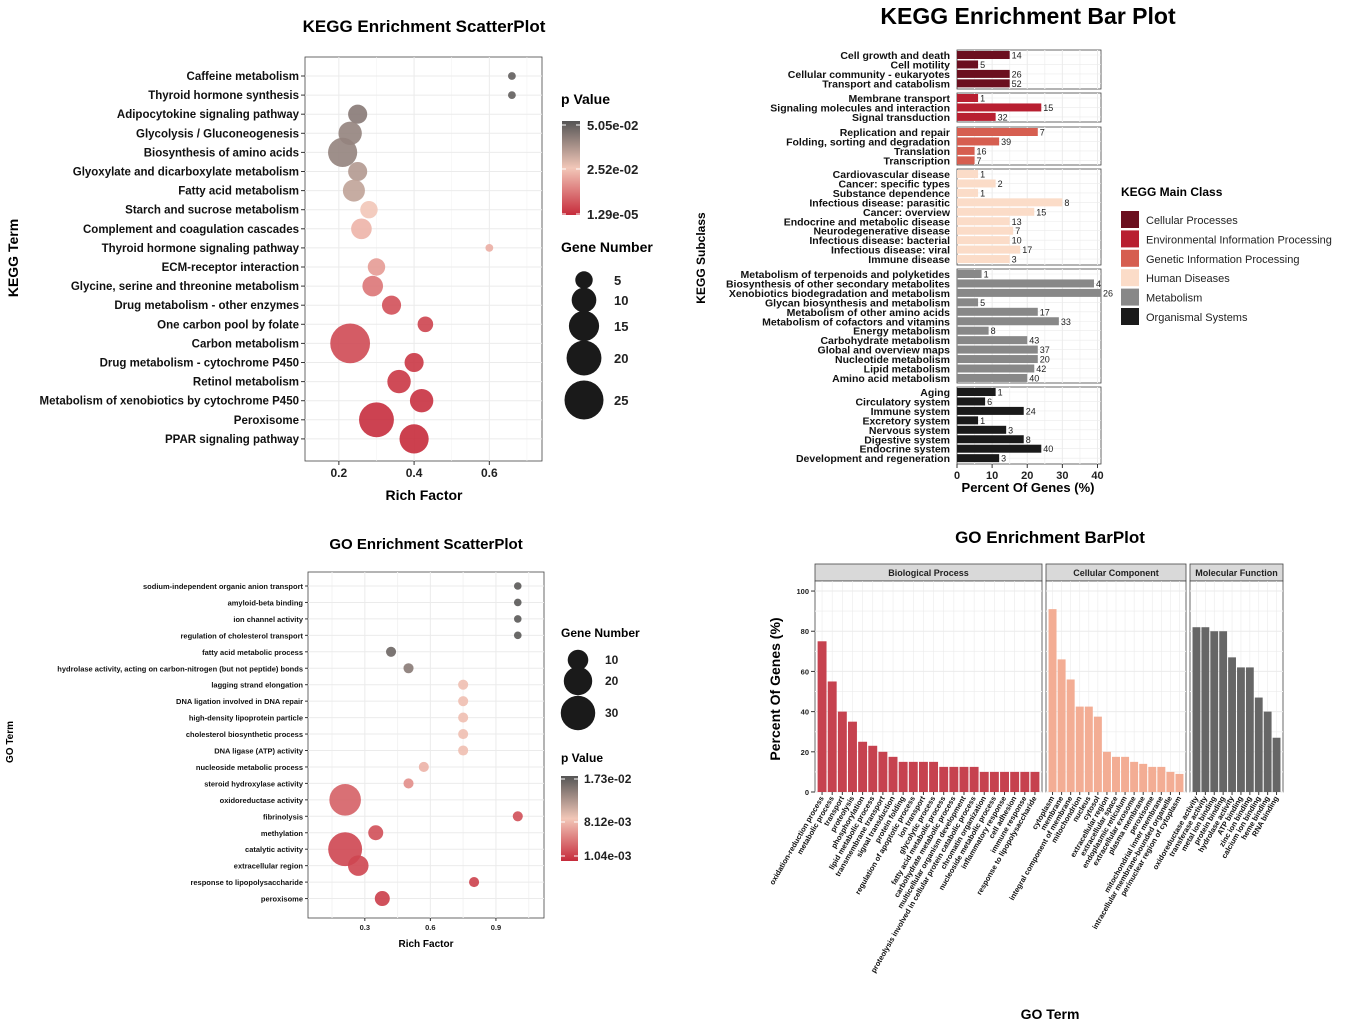  Describe the element at coordinates (1042, 133) in the screenshot. I see `bar-count-label: 7` at that location.